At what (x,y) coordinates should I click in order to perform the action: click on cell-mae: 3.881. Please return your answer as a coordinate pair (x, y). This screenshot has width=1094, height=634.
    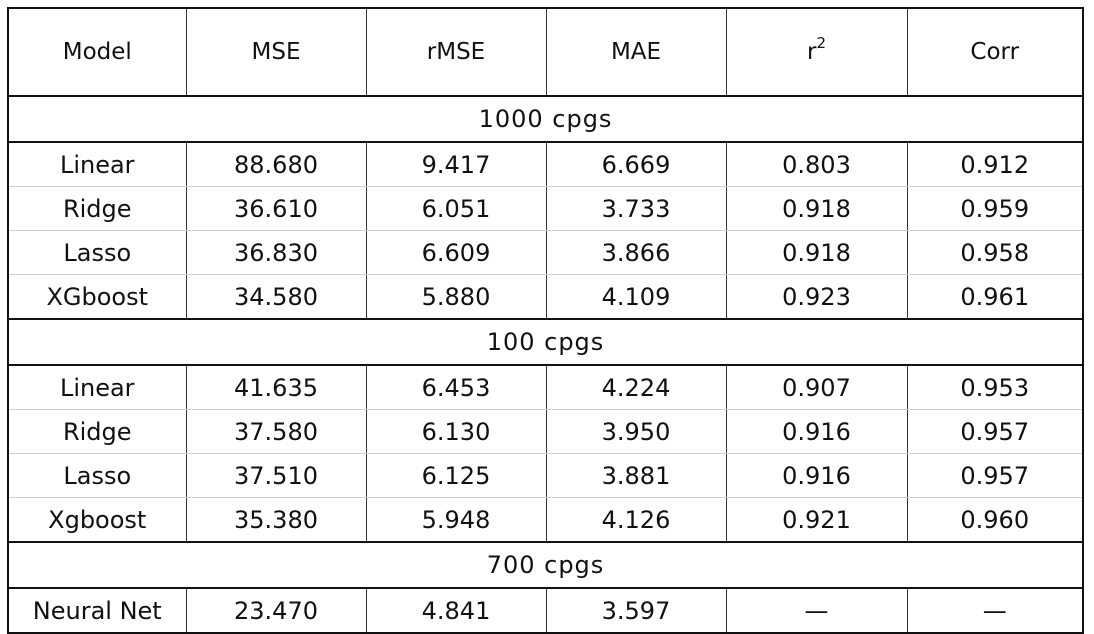
    Looking at the image, I should click on (636, 475).